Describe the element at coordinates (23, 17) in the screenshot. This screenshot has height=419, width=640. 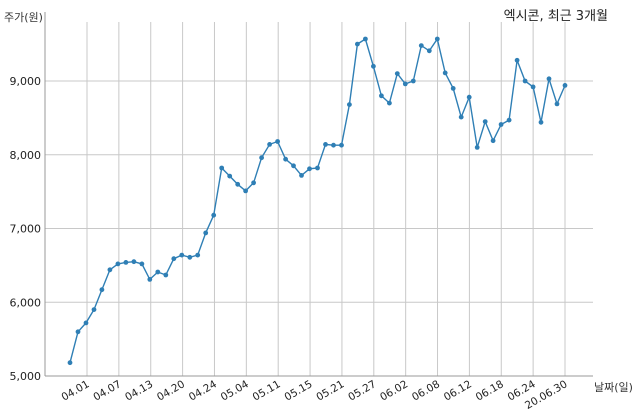
I see `y-axis-label: 주가(원)` at that location.